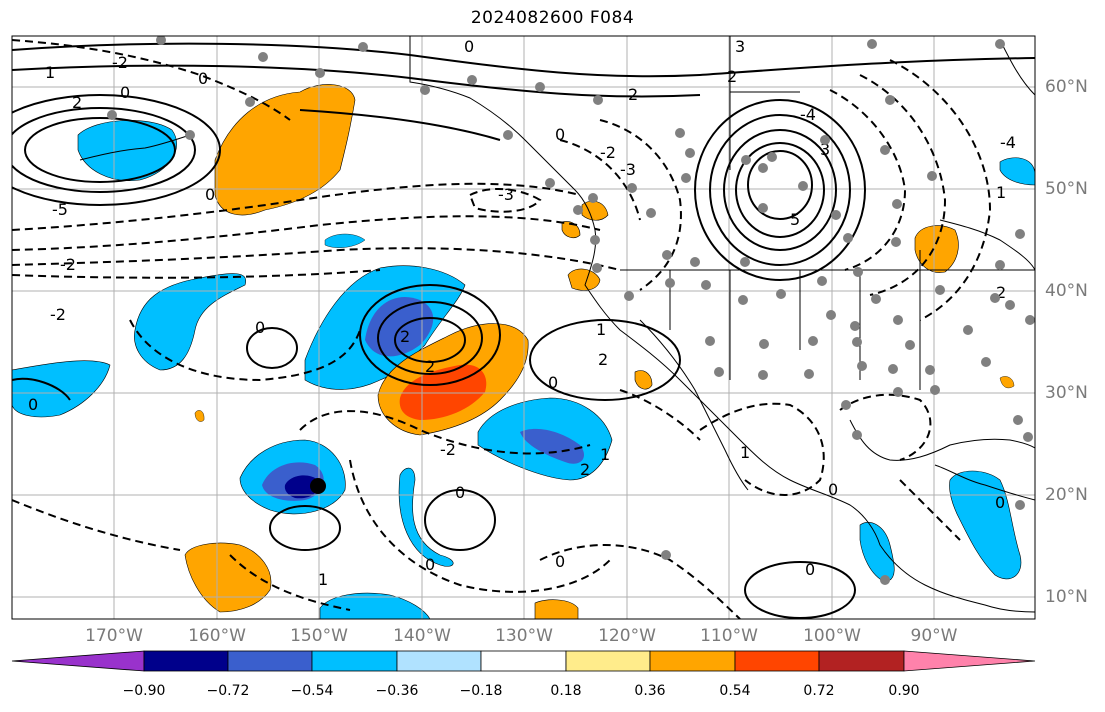 This screenshot has width=1105, height=712. What do you see at coordinates (1066, 189) in the screenshot?
I see `lat-label: 50°N` at bounding box center [1066, 189].